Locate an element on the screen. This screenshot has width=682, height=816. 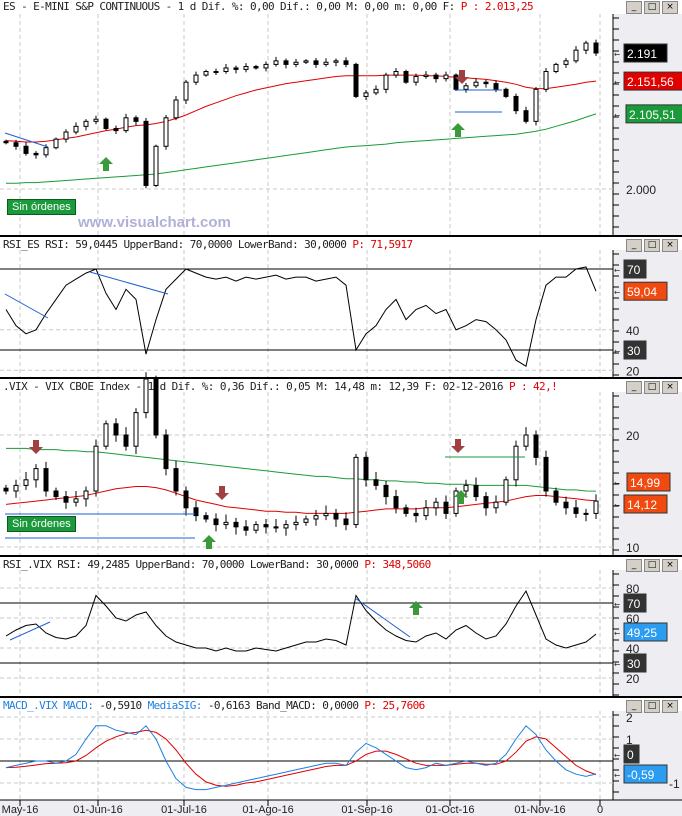
lower-band-tag: 30 is located at coordinates (634, 664).